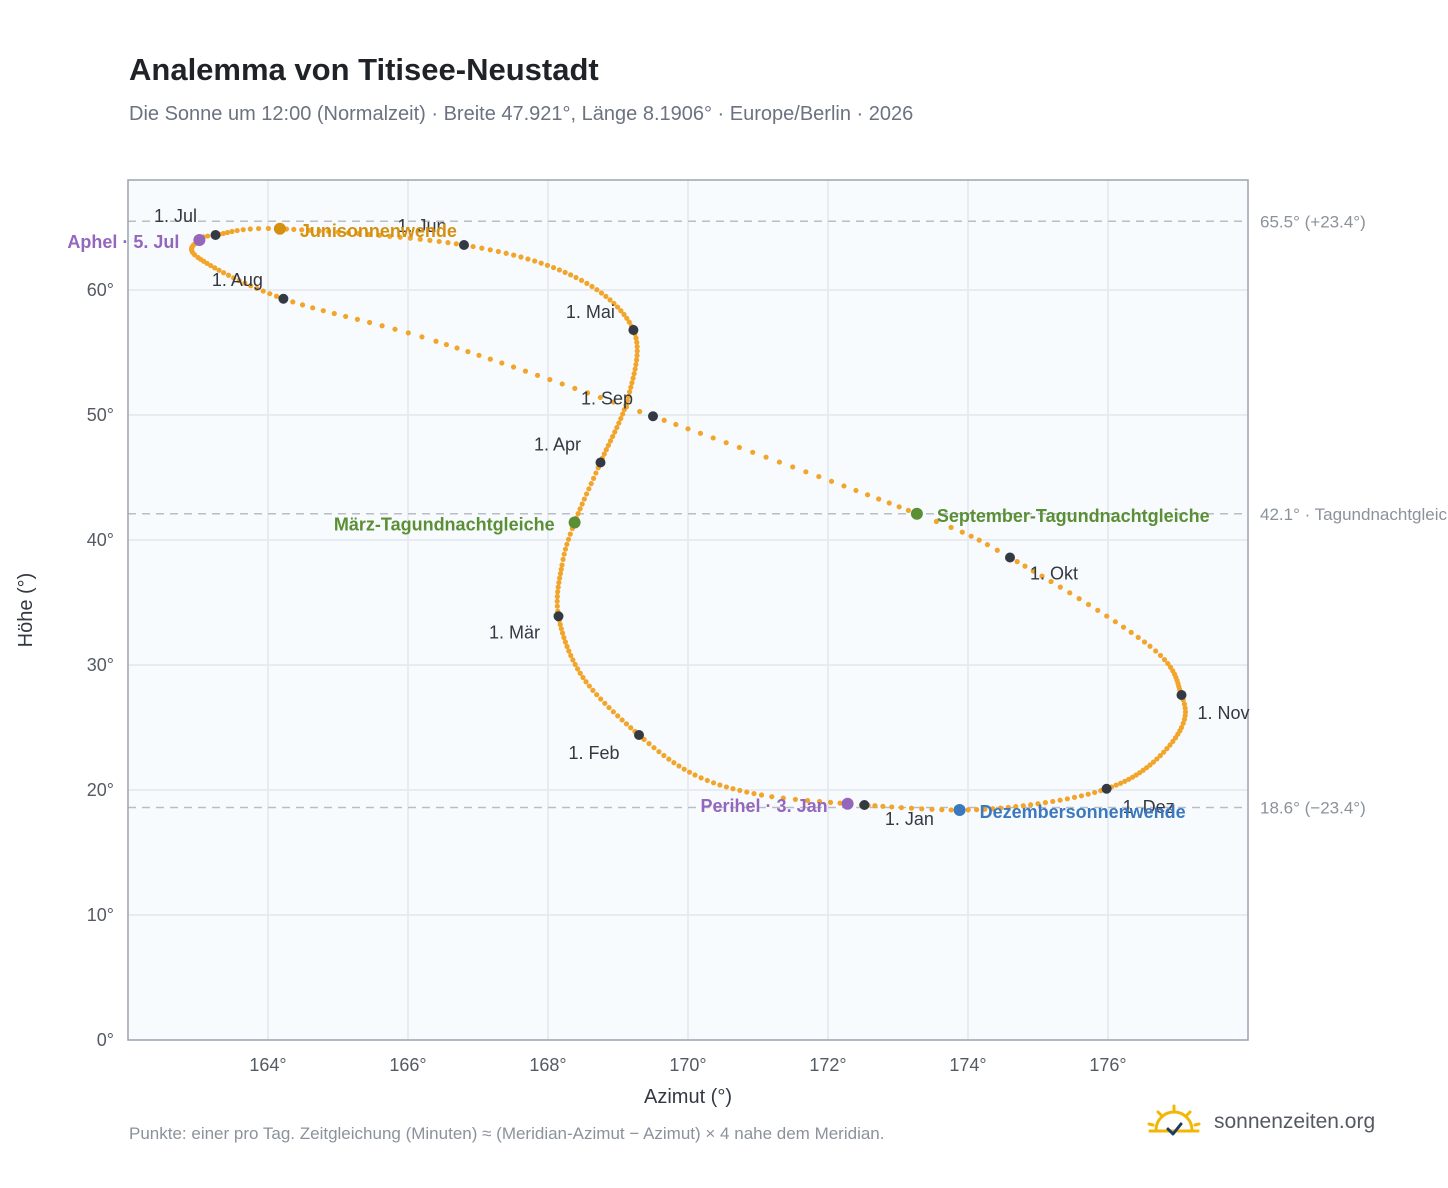  What do you see at coordinates (1174, 1120) in the screenshot?
I see `sun-logo-icon` at bounding box center [1174, 1120].